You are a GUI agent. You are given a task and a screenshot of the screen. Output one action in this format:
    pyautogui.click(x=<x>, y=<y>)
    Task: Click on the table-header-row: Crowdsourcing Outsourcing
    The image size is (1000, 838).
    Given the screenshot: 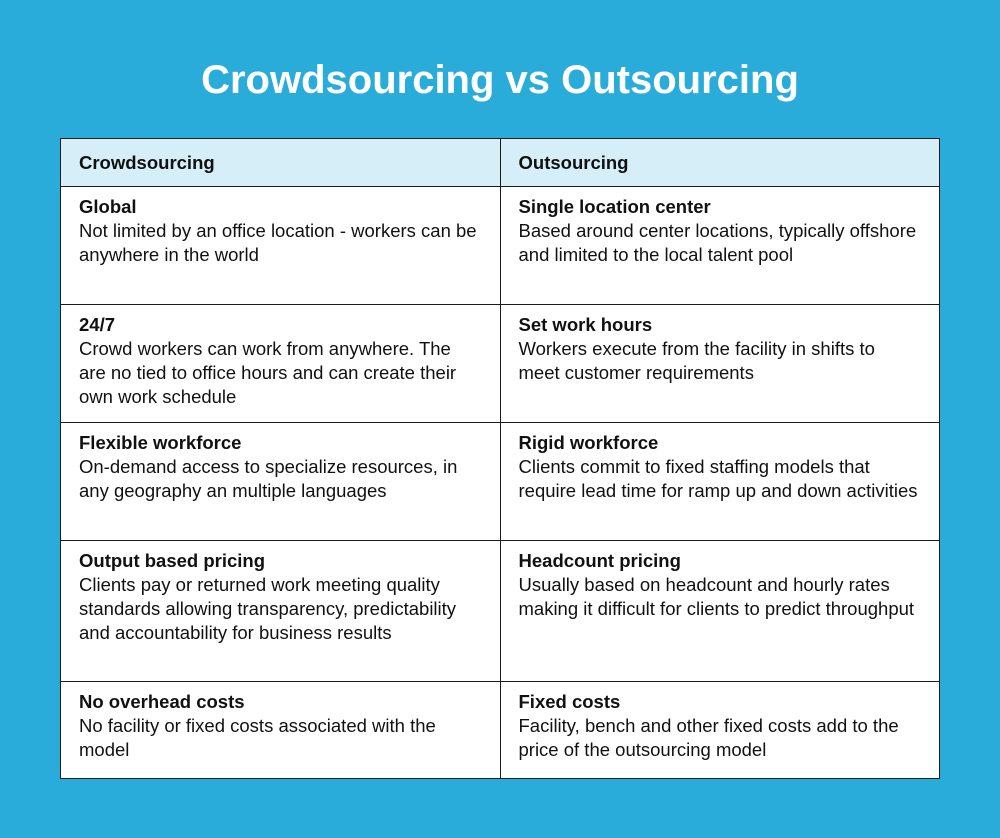 What is the action you would take?
    pyautogui.click(x=500, y=162)
    